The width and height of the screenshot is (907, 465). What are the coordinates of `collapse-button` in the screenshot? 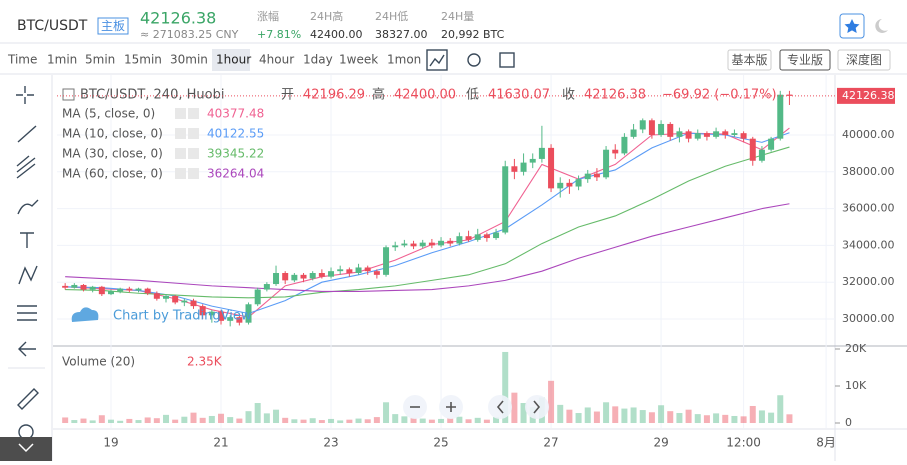 It's located at (26, 449).